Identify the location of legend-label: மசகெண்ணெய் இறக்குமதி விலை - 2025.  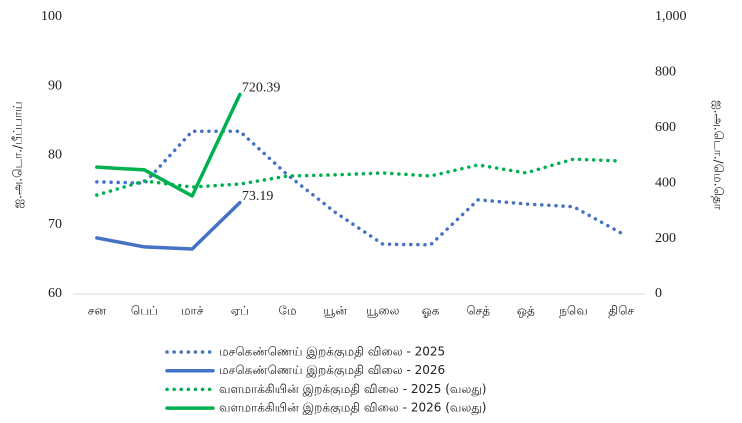
(332, 352).